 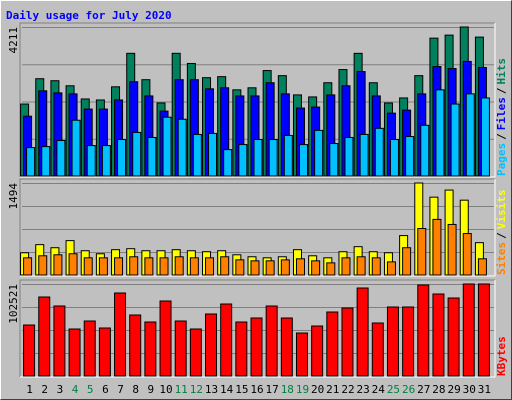 I want to click on y-tick-label: 102521, so click(x=13, y=304).